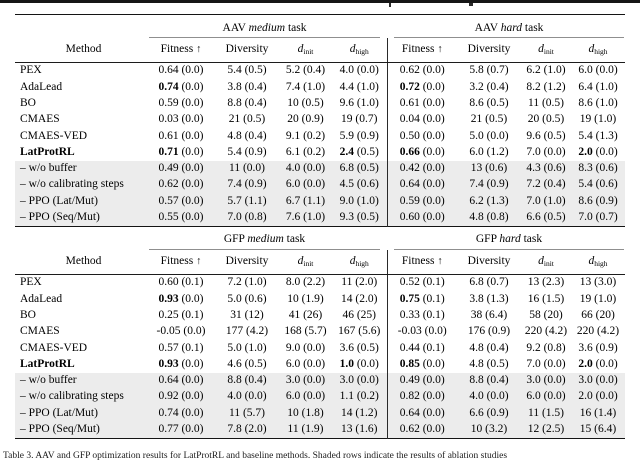 Image resolution: width=640 pixels, height=461 pixels. What do you see at coordinates (81, 238) in the screenshot?
I see `empty-corner-cell` at bounding box center [81, 238].